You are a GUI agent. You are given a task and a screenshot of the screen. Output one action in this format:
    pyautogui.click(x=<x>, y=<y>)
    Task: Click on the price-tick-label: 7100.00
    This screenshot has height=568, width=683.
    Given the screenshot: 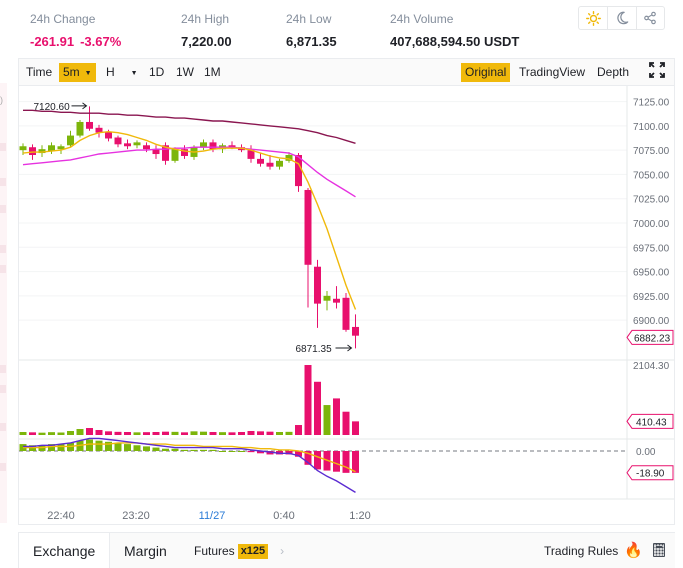 What is the action you would take?
    pyautogui.click(x=651, y=127)
    